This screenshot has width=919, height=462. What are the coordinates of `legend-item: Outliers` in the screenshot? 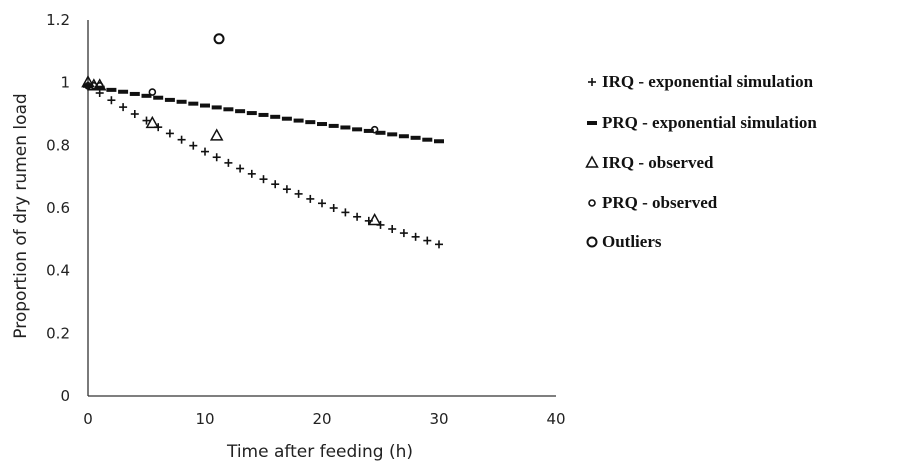 It's located at (624, 241).